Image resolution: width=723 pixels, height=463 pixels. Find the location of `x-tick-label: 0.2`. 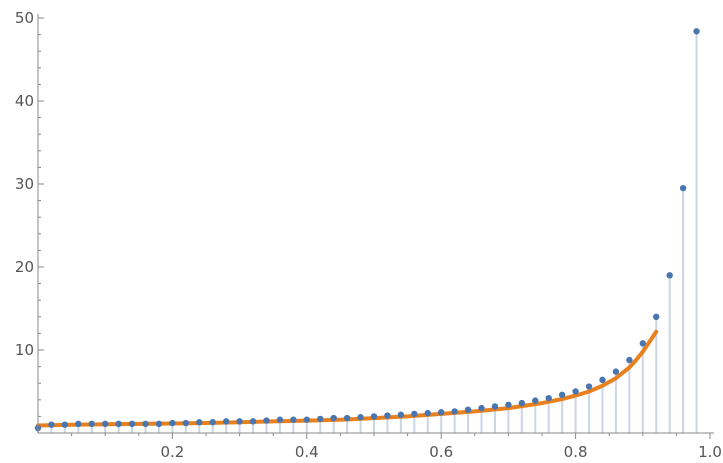

x-tick-label: 0.2 is located at coordinates (172, 452).